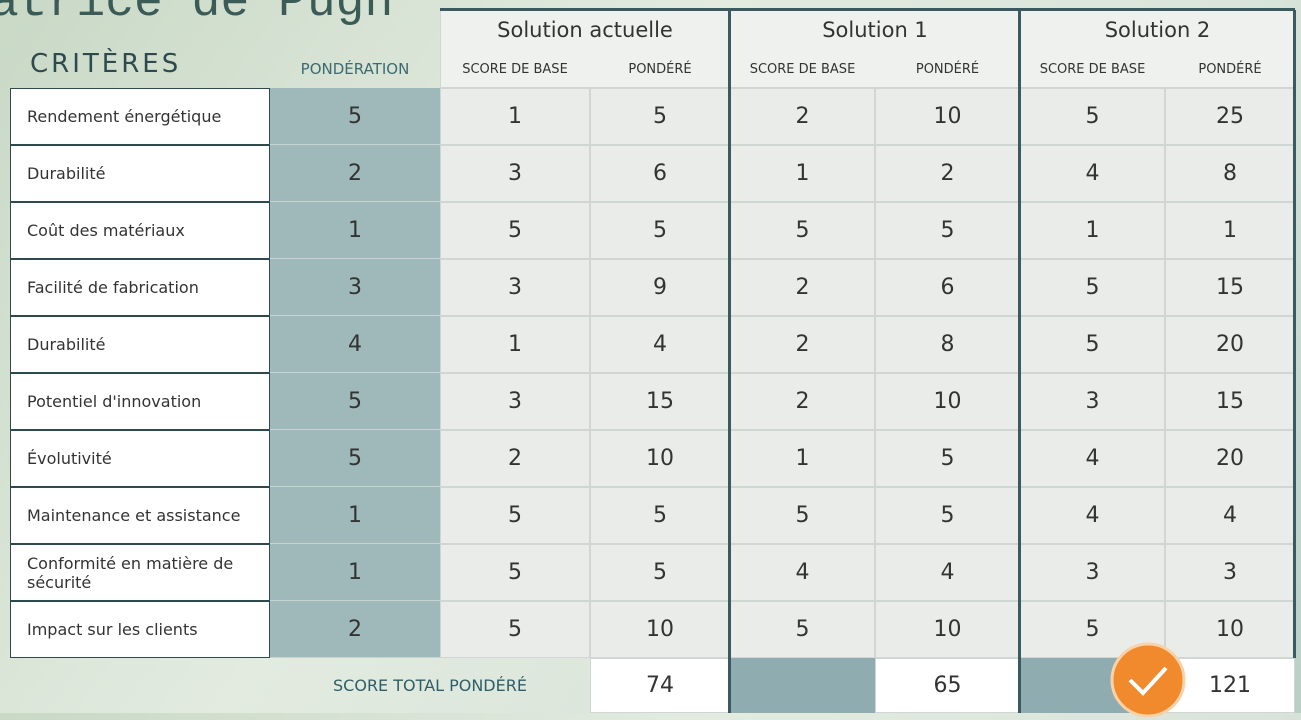 The width and height of the screenshot is (1301, 720). I want to click on weighted-score: 2, so click(947, 173).